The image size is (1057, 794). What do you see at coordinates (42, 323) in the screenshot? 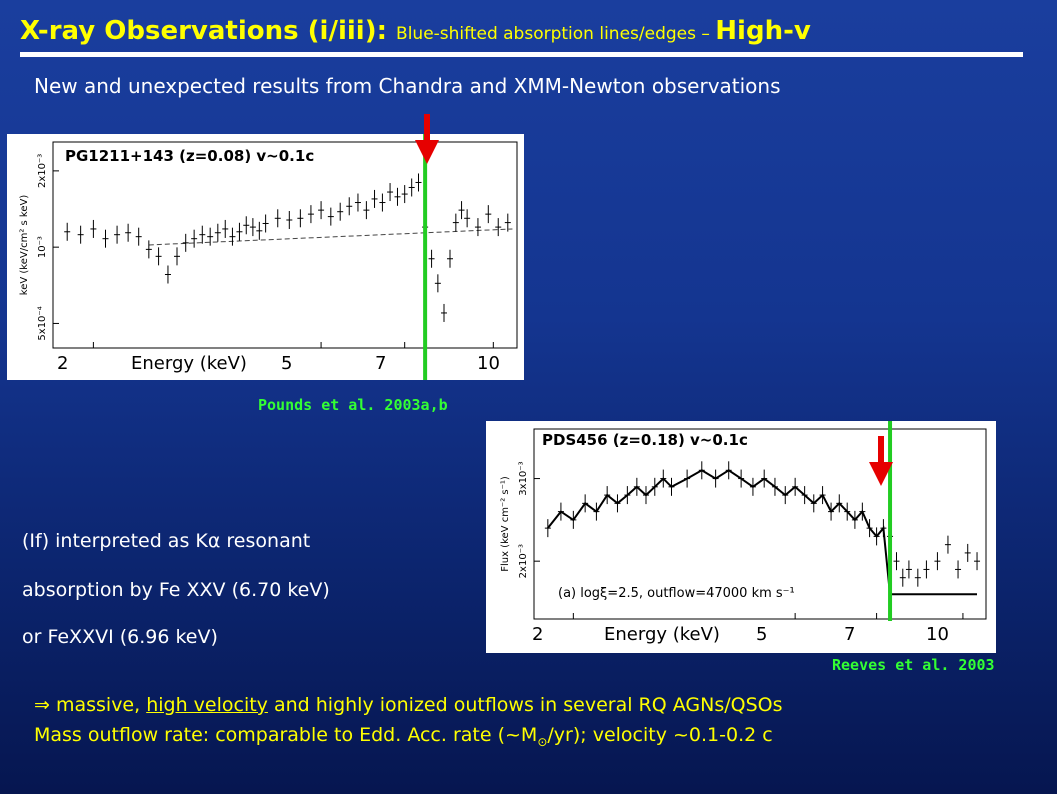
I see `y-tick-label: 5x10⁻⁴` at bounding box center [42, 323].